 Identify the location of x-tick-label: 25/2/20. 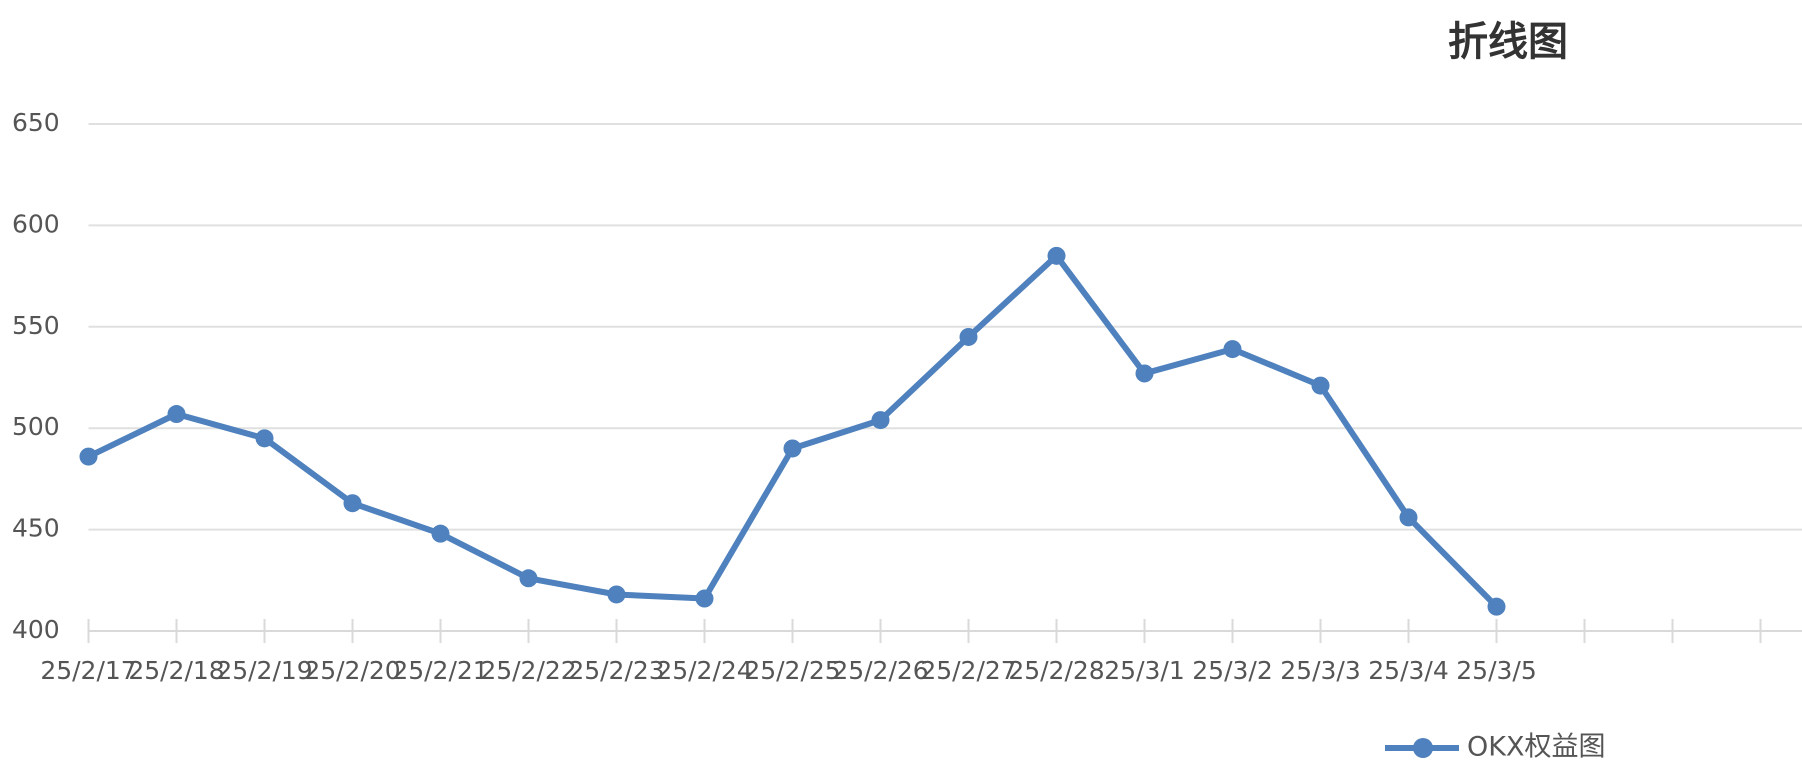
(352, 670).